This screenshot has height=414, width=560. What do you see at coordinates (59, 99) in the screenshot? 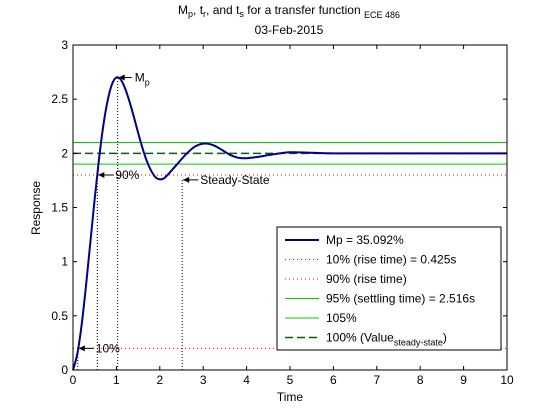
I see `y-tick-label-5: 2.5` at bounding box center [59, 99].